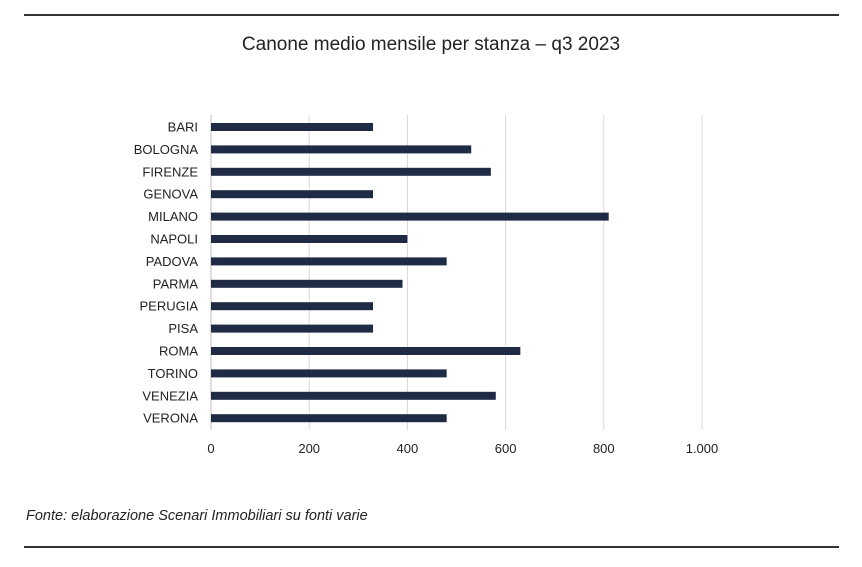 This screenshot has height=567, width=862. What do you see at coordinates (183, 328) in the screenshot?
I see `category-label: PISA` at bounding box center [183, 328].